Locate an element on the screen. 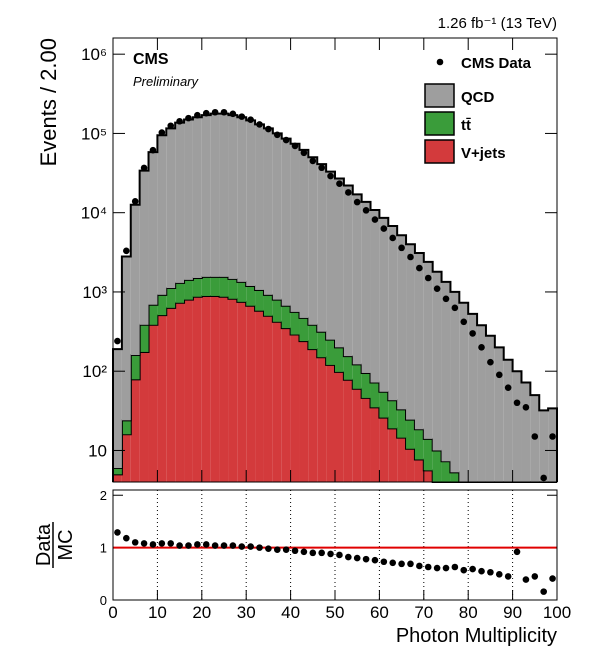 The image size is (596, 672). status-label: Preliminary is located at coordinates (166, 81).